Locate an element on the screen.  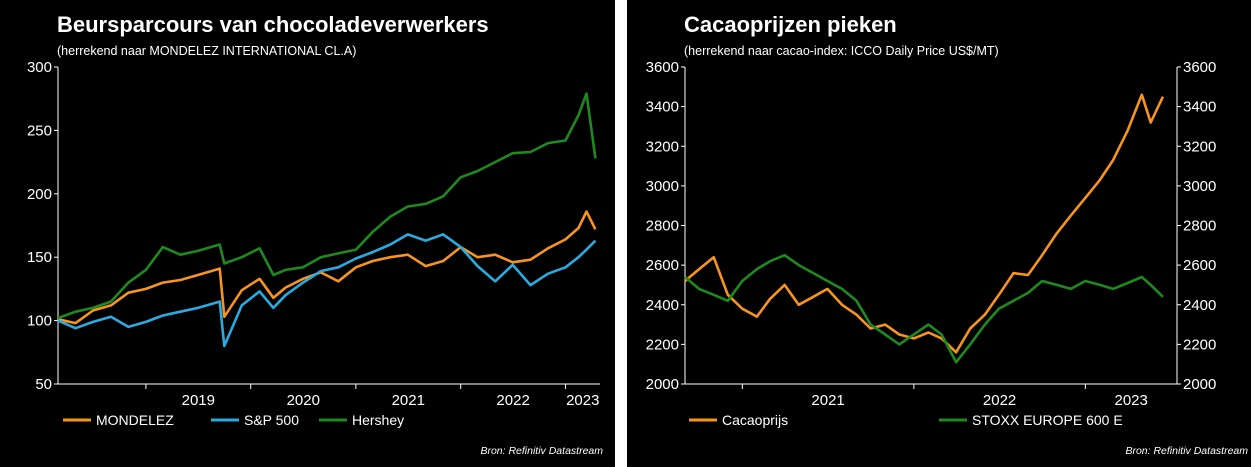
y-tick-right-label: 2000 is located at coordinates (1199, 384).